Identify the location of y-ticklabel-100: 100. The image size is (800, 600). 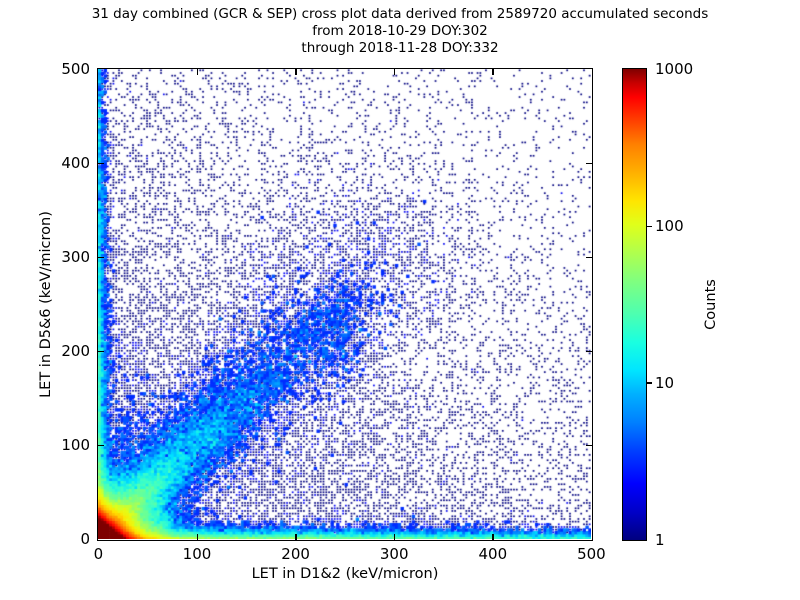
(75, 445).